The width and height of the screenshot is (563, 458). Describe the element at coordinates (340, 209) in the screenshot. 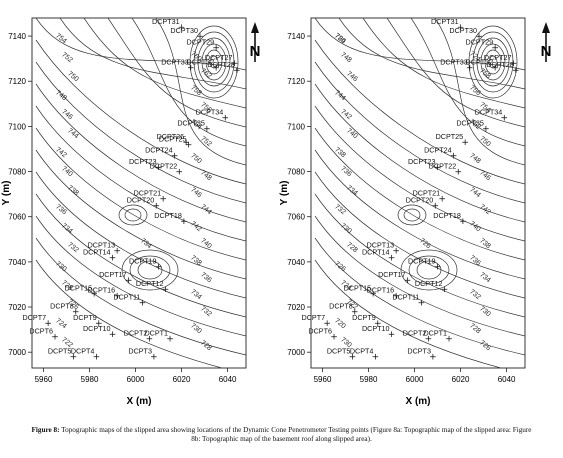

I see `contour-label: 732` at that location.